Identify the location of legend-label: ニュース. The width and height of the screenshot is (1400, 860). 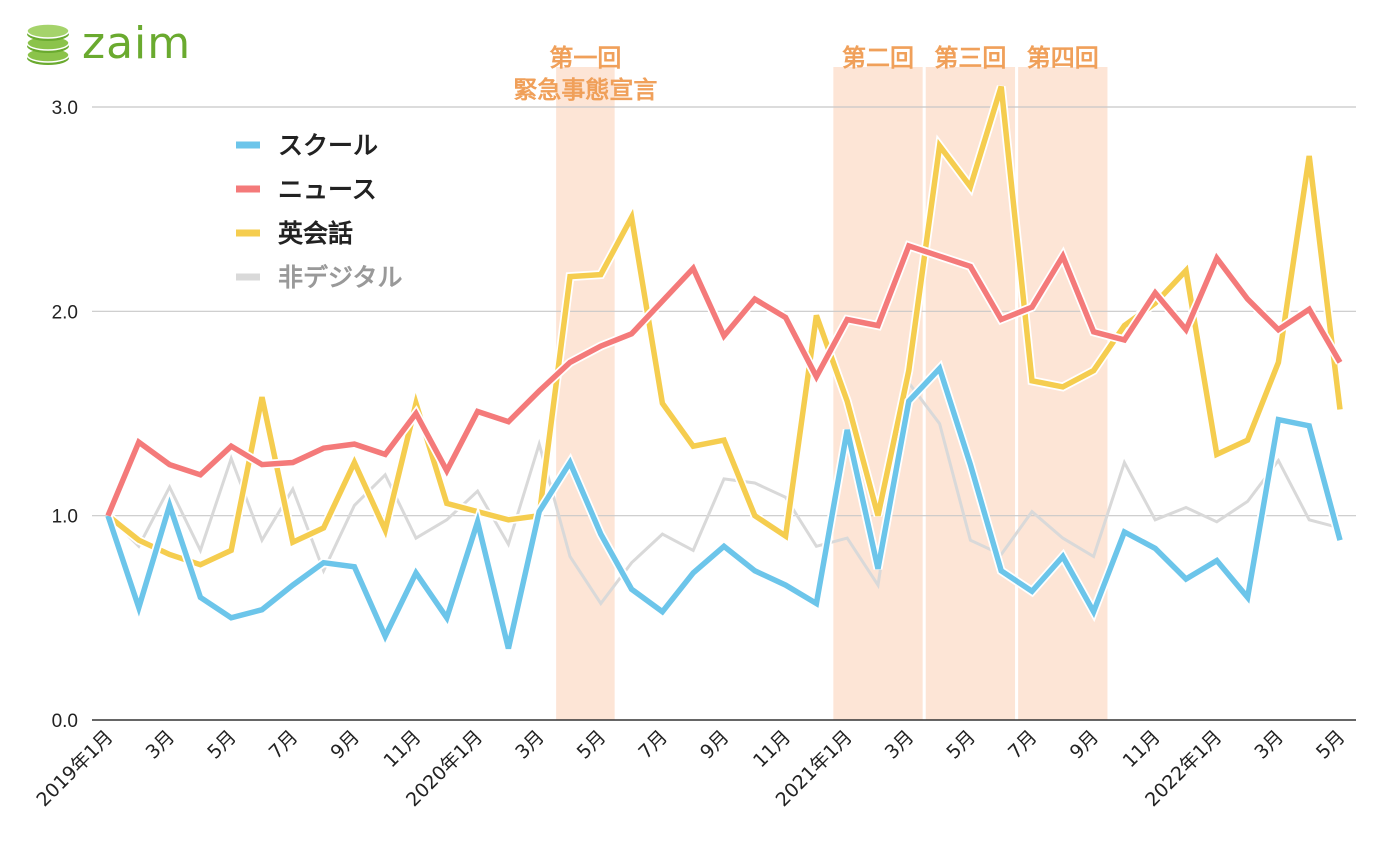
(327, 189).